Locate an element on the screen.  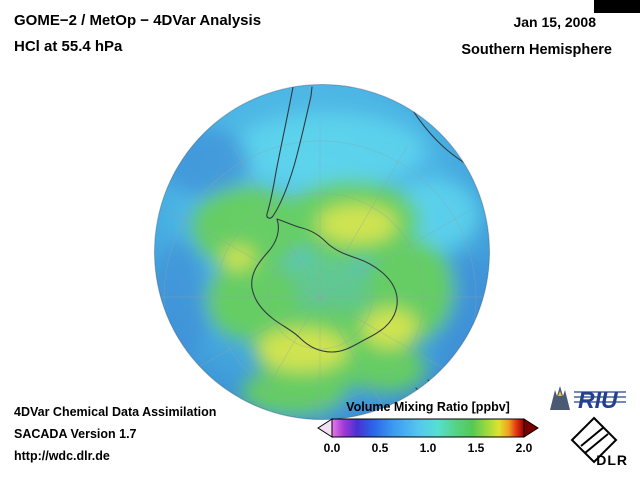
colorbar-ticks: 0.0 0.5 1.0 1.5 2.0 is located at coordinates (428, 449).